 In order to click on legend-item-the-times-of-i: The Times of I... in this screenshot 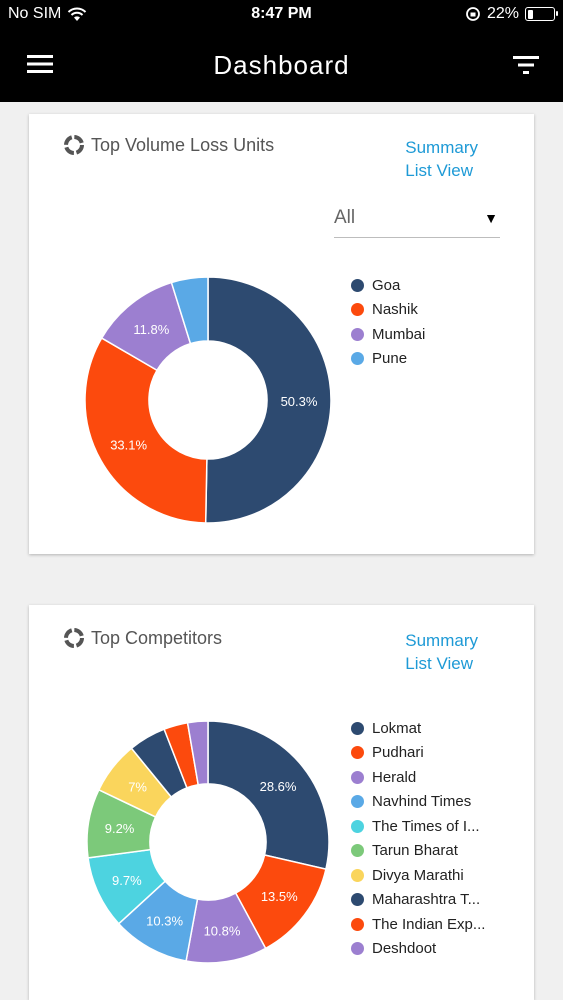, I will do `click(418, 826)`.